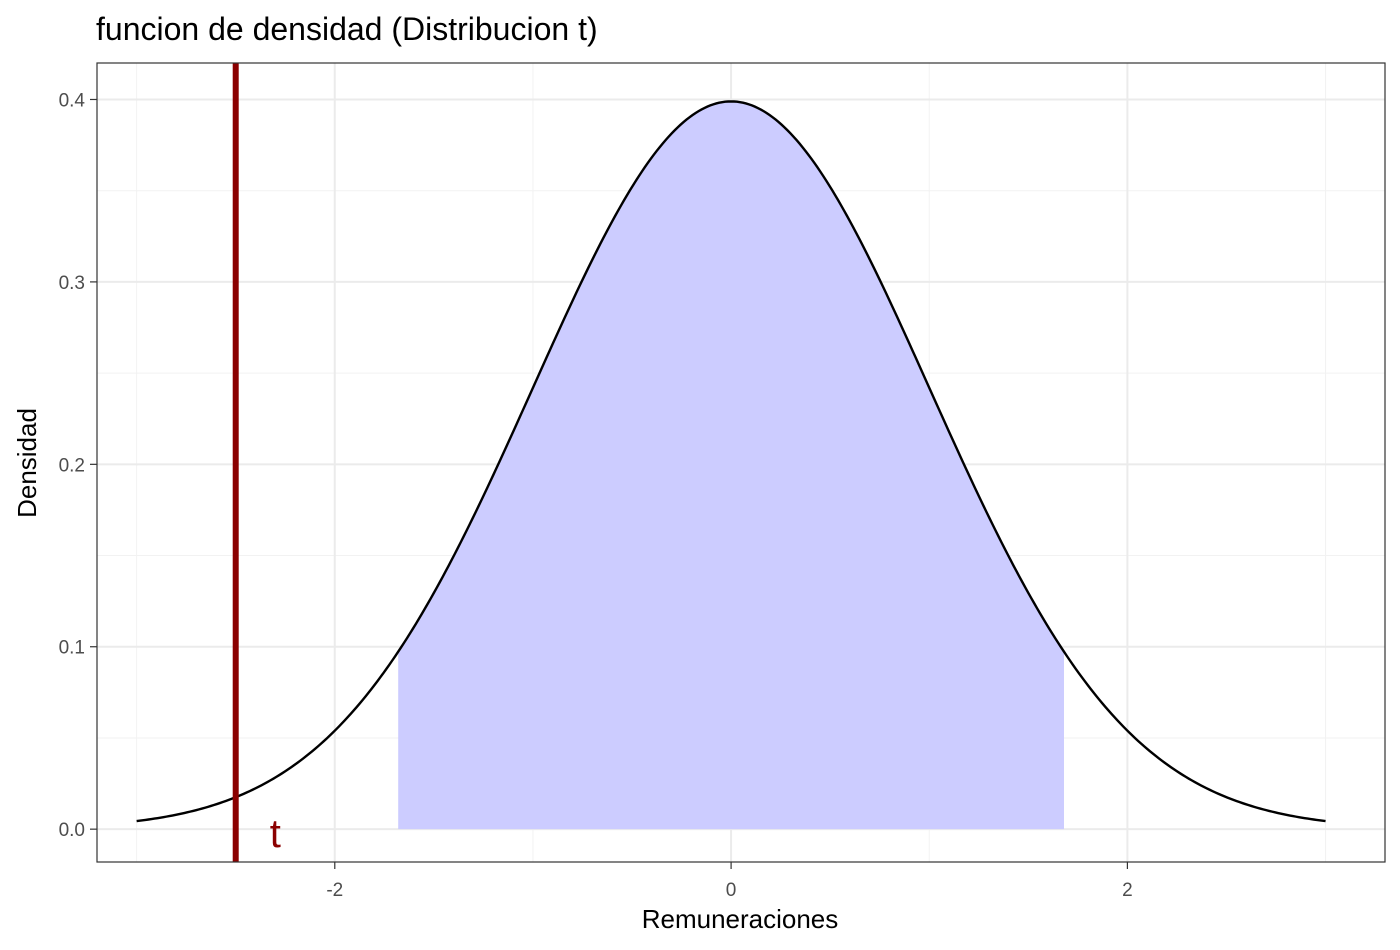  Describe the element at coordinates (72, 648) in the screenshot. I see `y-tick-label: 0.1` at that location.